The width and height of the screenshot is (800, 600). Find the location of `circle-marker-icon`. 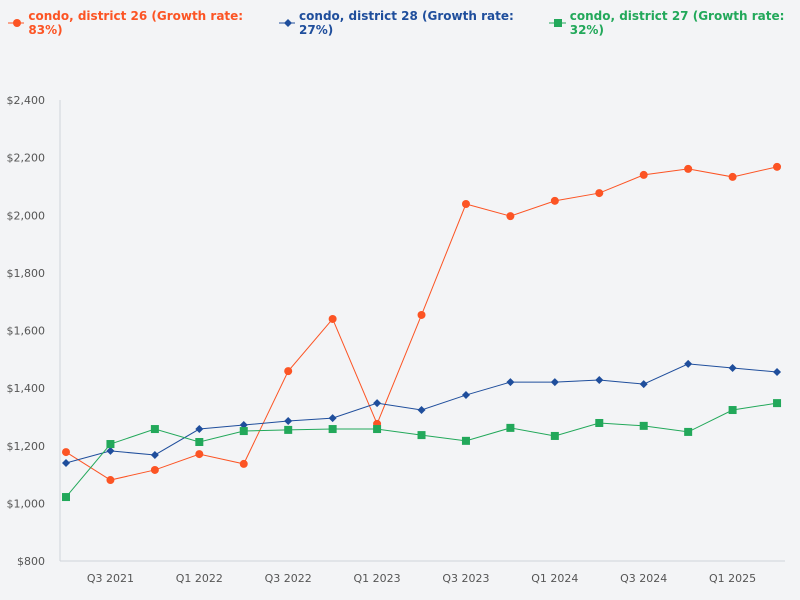

circle-marker-icon is located at coordinates (16, 23).